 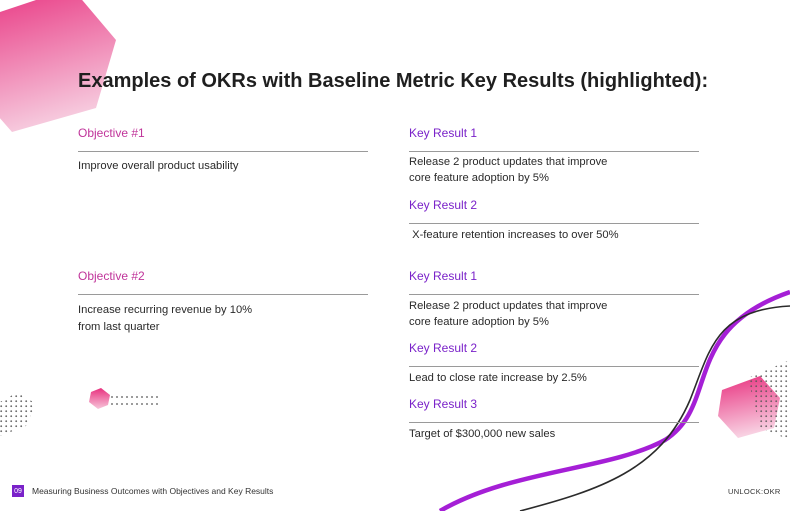 What do you see at coordinates (769, 400) in the screenshot?
I see `dot-pattern-right` at bounding box center [769, 400].